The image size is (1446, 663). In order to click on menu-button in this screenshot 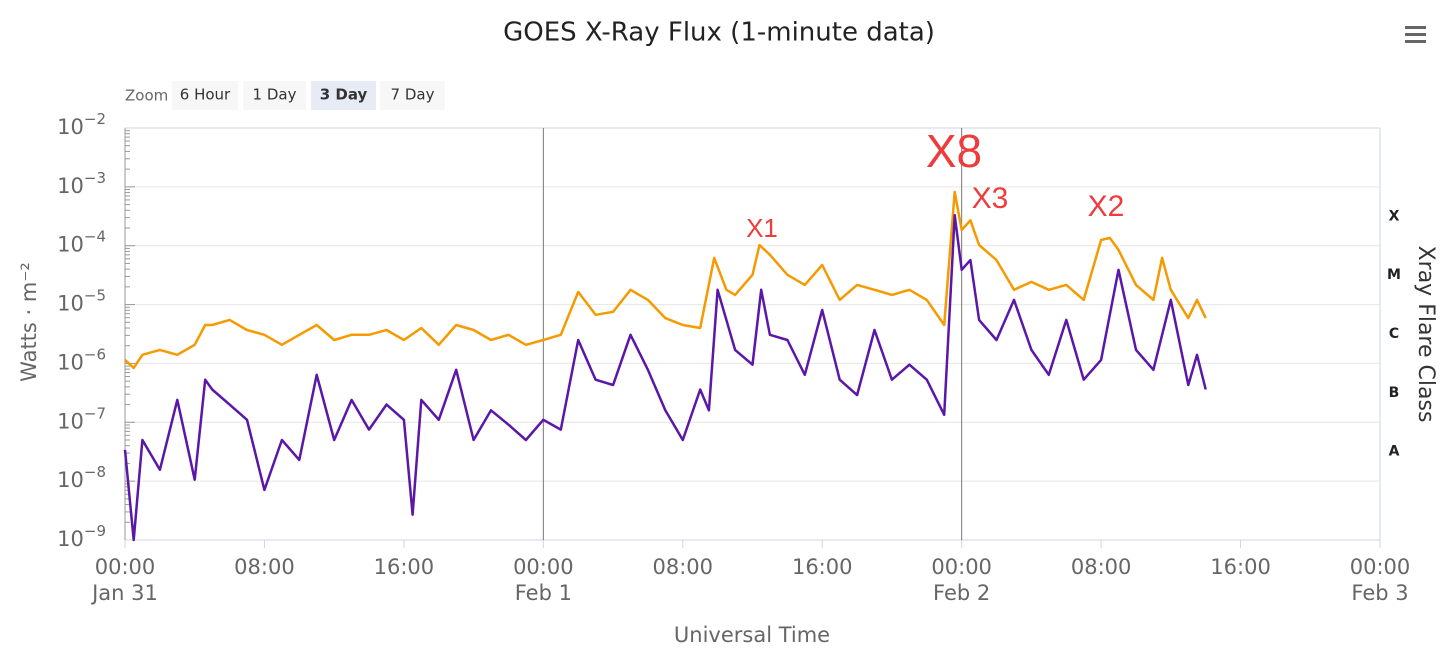, I will do `click(1415, 34)`.